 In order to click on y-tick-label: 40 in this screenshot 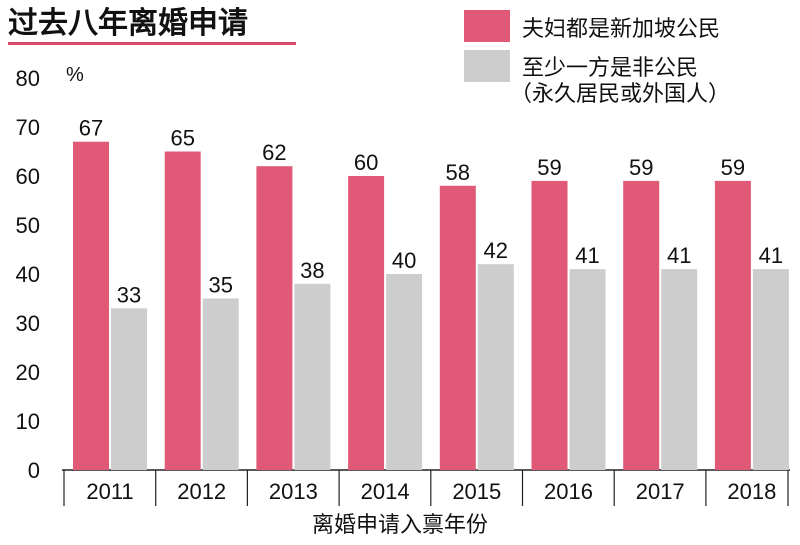, I will do `click(28, 274)`.